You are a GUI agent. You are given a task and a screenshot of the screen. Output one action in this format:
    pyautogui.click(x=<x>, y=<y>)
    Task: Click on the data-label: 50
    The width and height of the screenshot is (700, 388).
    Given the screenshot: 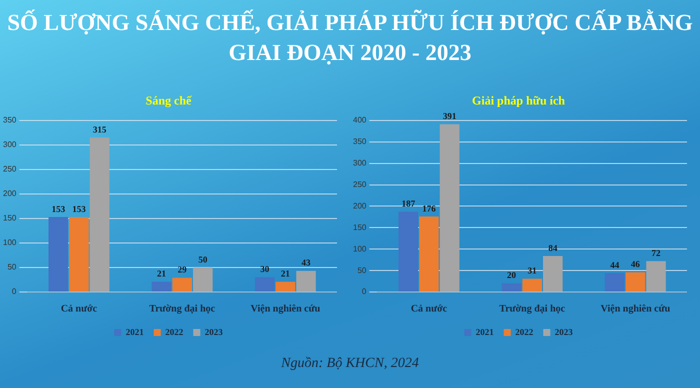 What is the action you would take?
    pyautogui.click(x=203, y=259)
    